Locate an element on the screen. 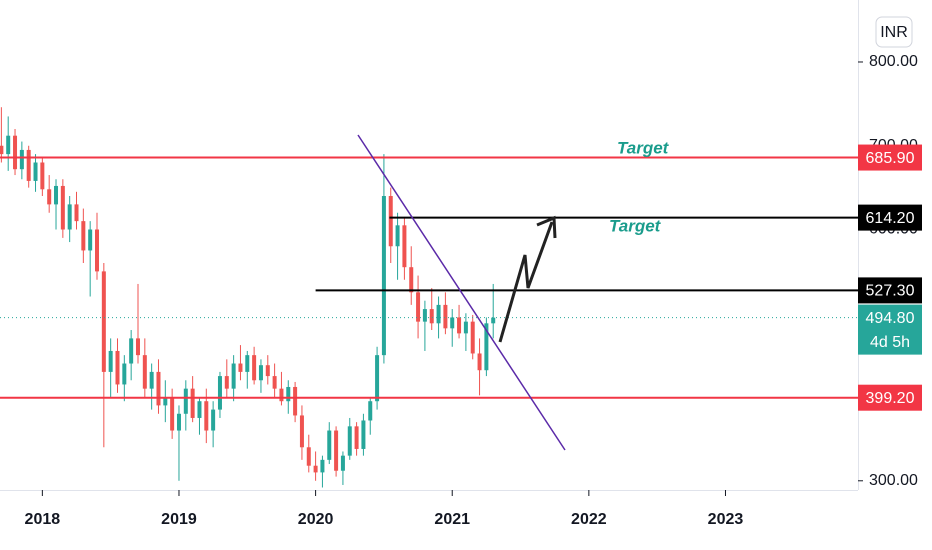 This screenshot has width=932, height=550. countdown-label: 4d 5h is located at coordinates (890, 342).